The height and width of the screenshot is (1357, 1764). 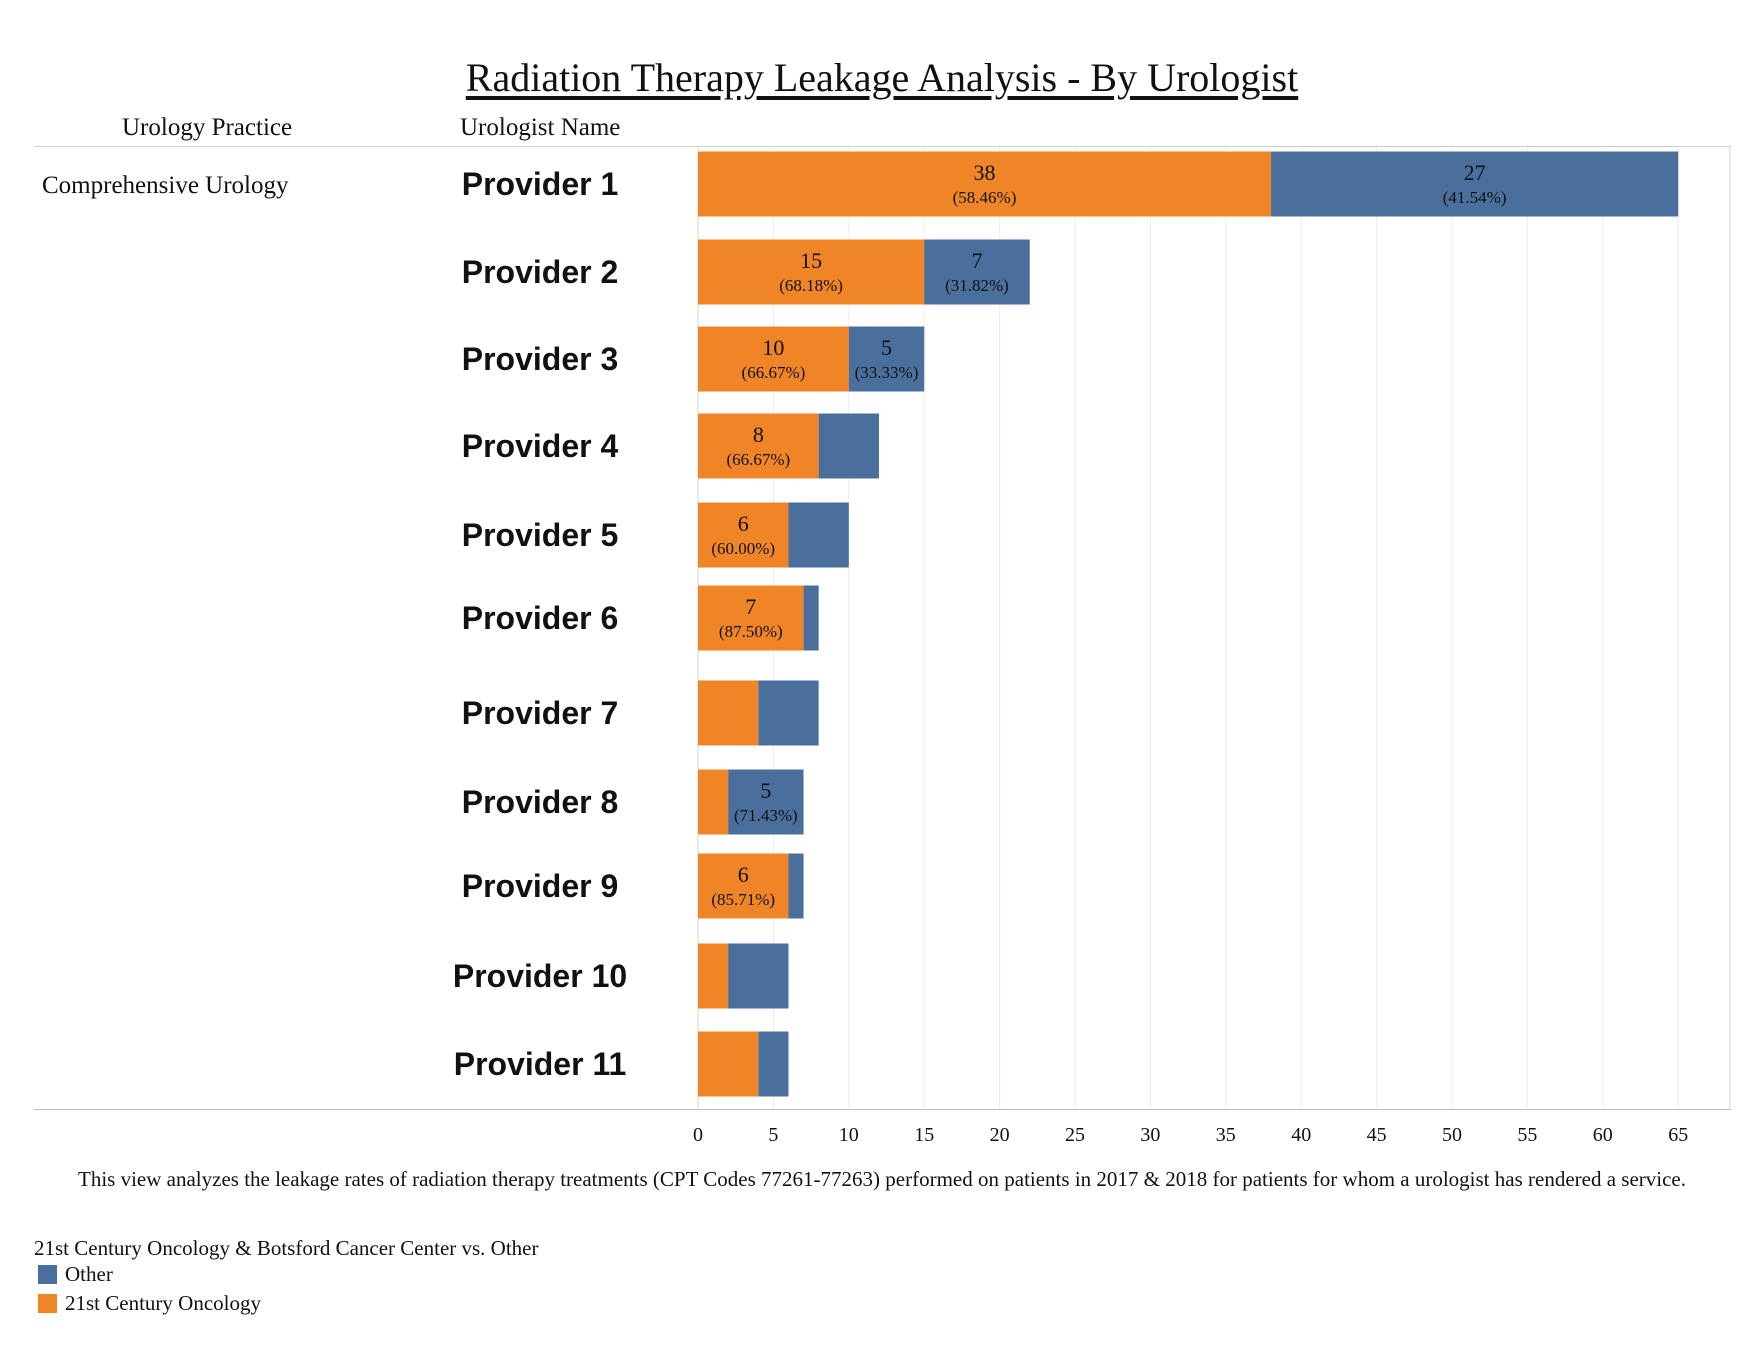 What do you see at coordinates (1527, 1135) in the screenshot?
I see `x-tick-label: 55` at bounding box center [1527, 1135].